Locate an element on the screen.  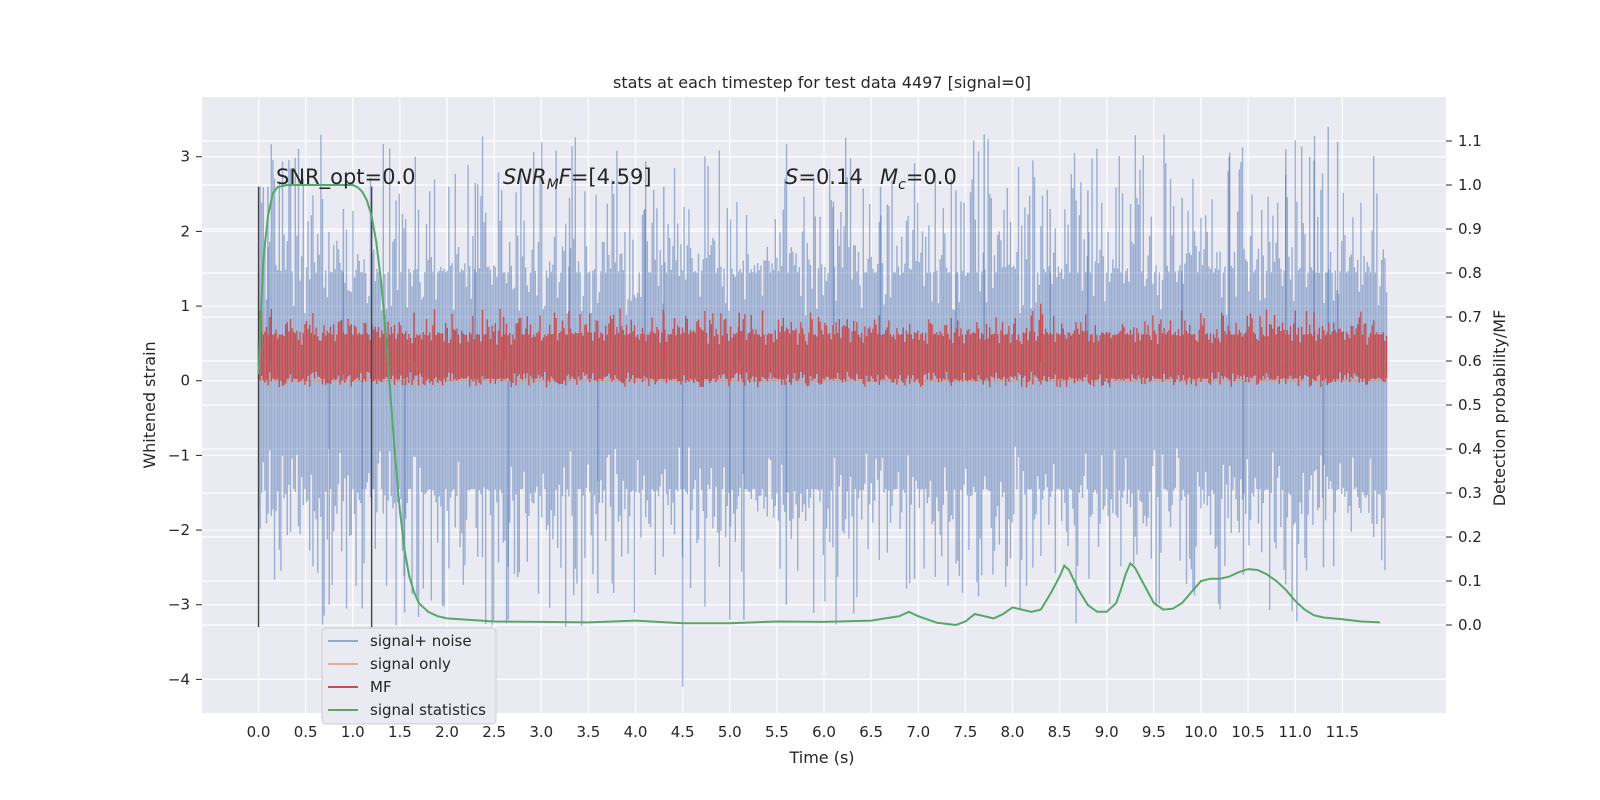
x-tick-label-10: 5.0 is located at coordinates (730, 732).